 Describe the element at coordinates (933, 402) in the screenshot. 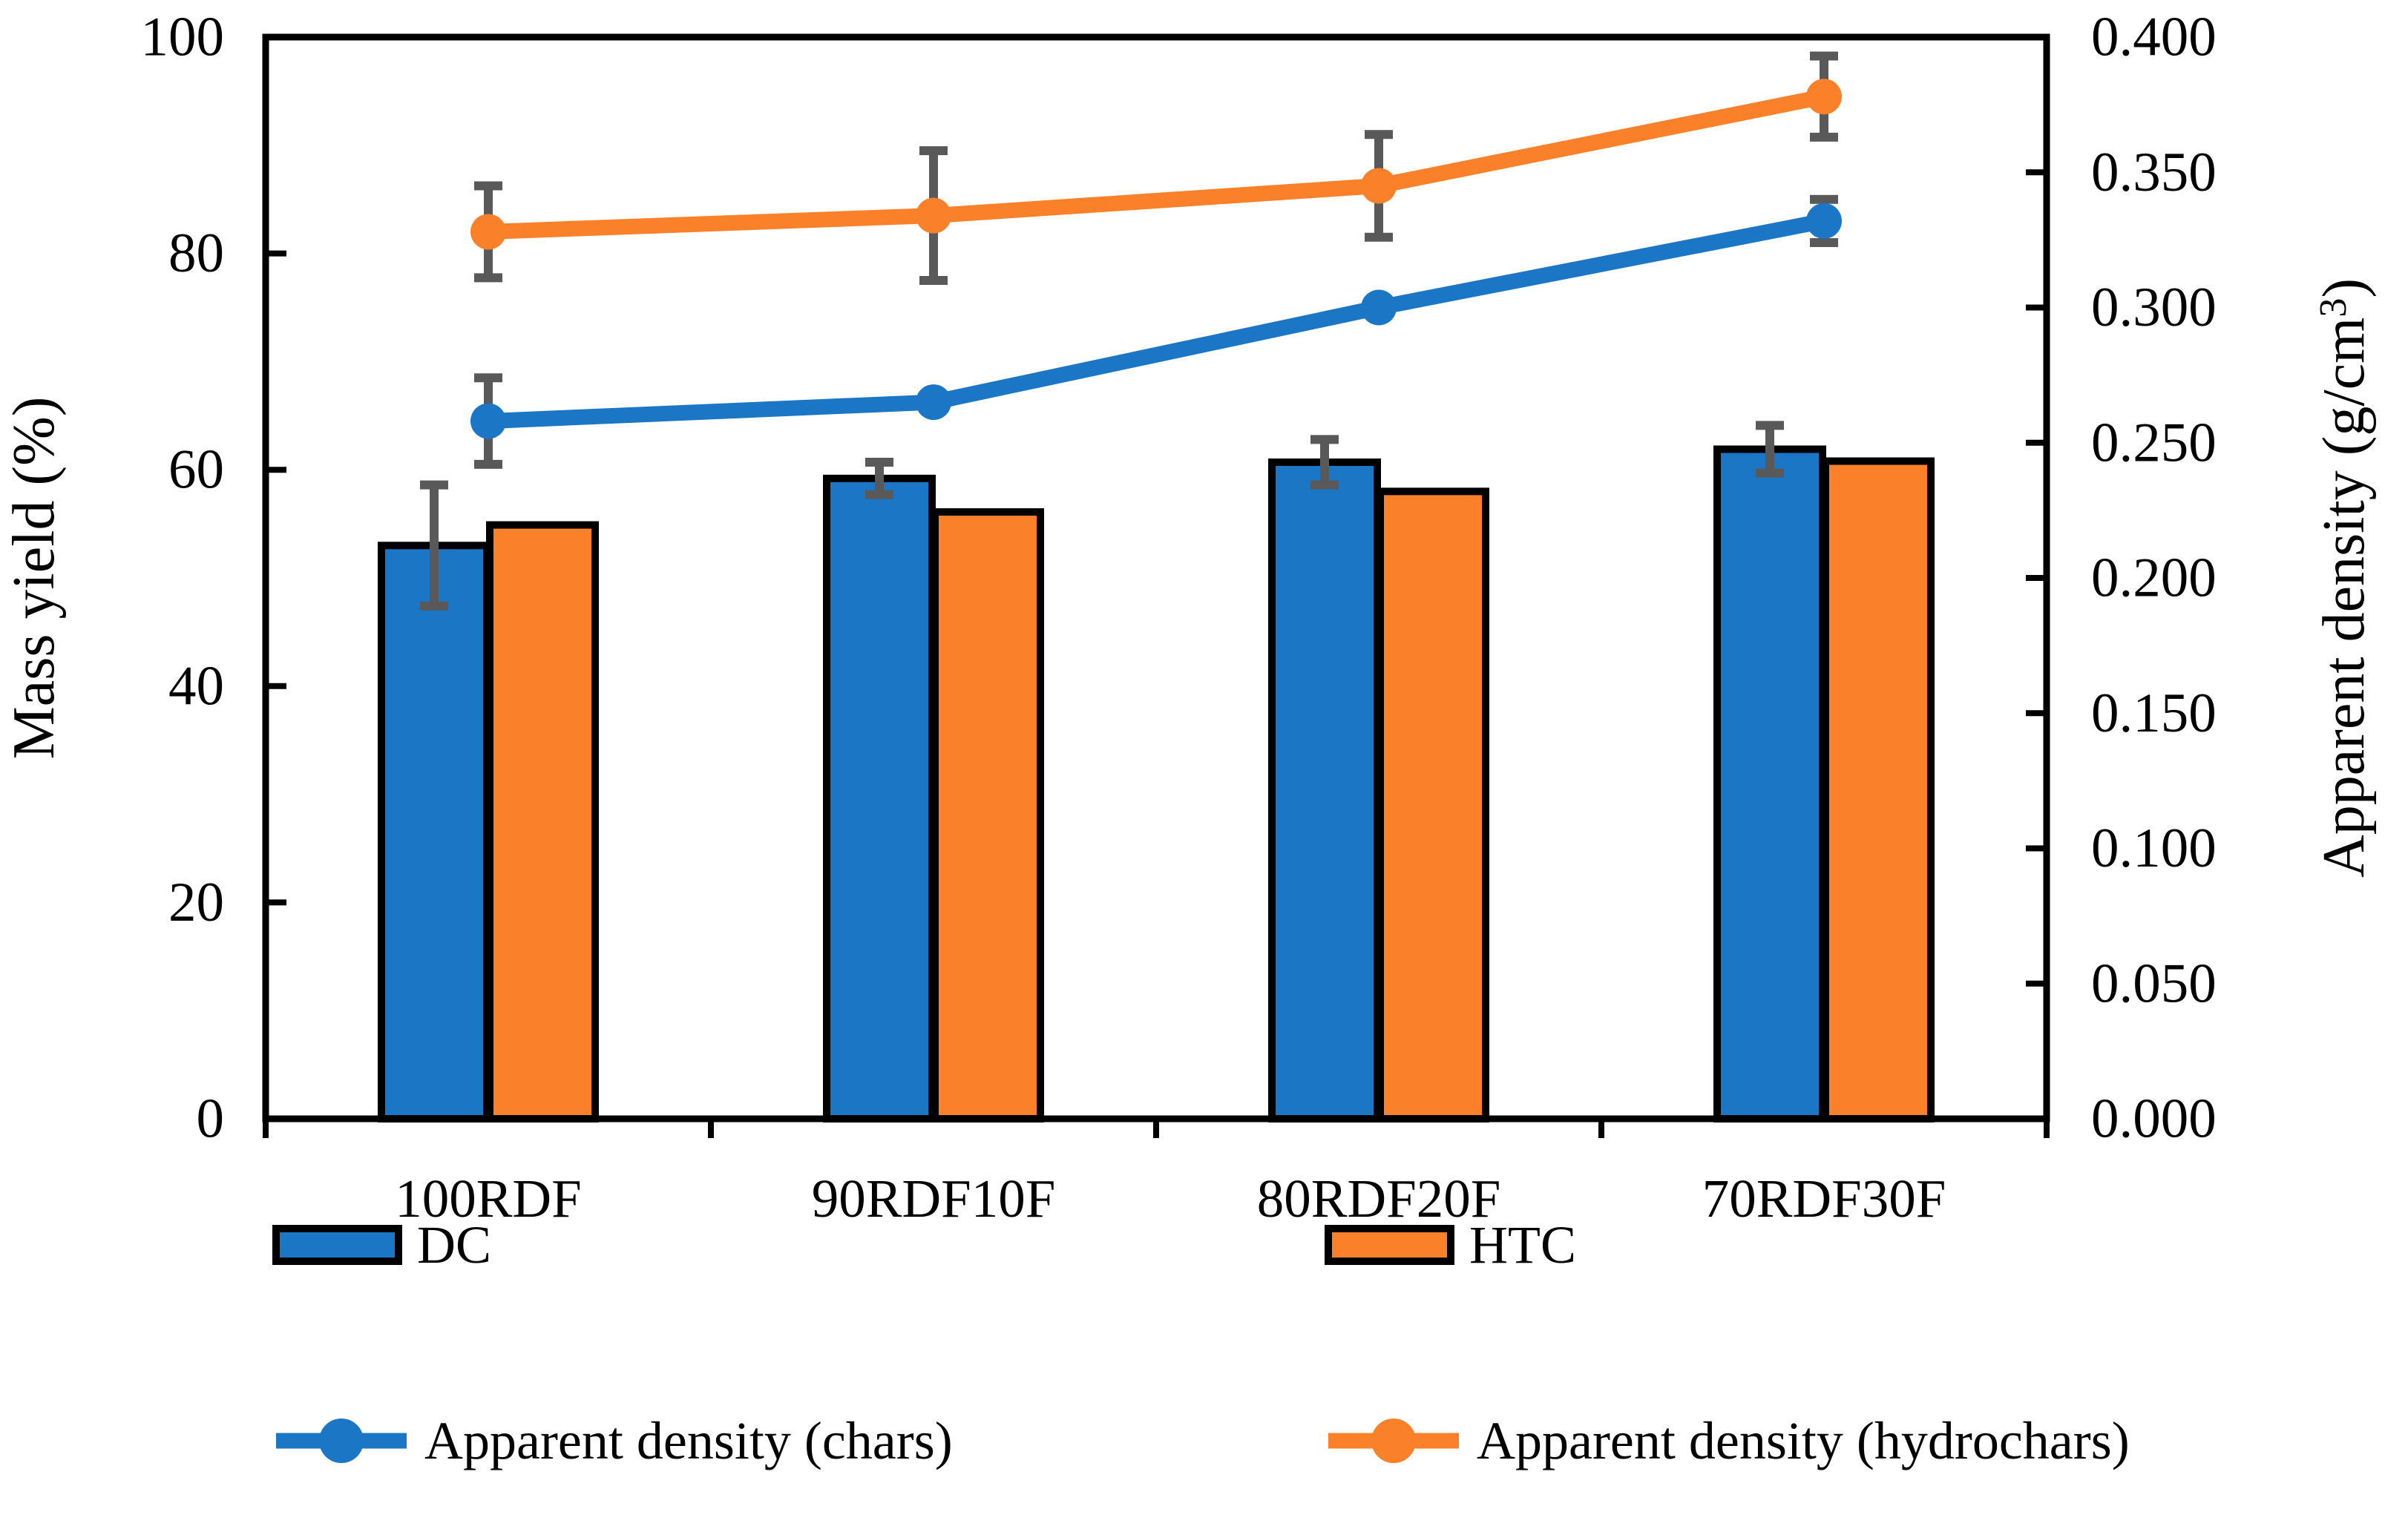

I see `marker-apparent-density-chars--90RDF10F` at that location.